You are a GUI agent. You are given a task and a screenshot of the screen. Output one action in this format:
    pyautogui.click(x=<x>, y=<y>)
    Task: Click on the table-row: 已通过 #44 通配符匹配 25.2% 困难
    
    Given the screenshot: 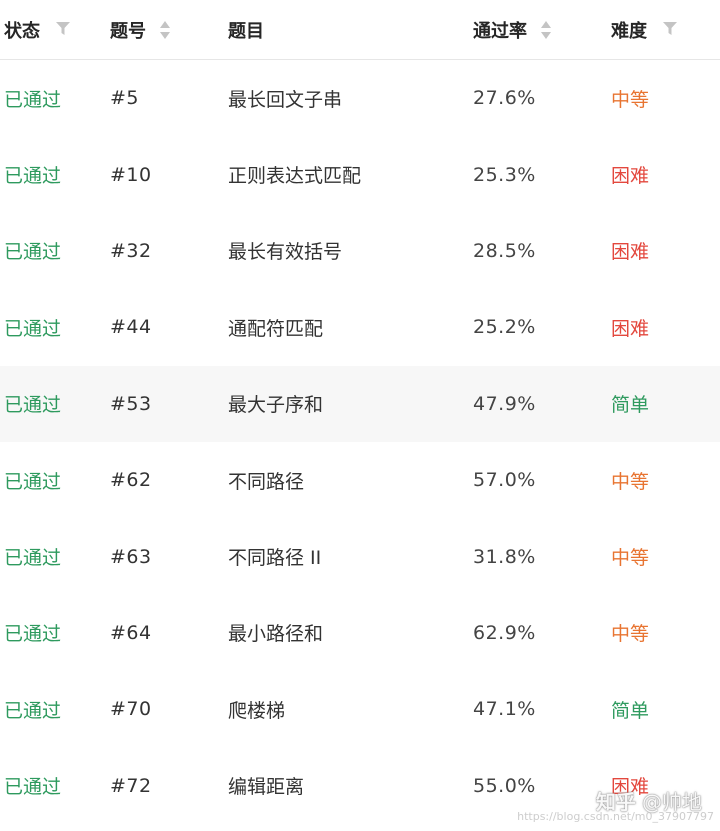 What is the action you would take?
    pyautogui.click(x=360, y=327)
    